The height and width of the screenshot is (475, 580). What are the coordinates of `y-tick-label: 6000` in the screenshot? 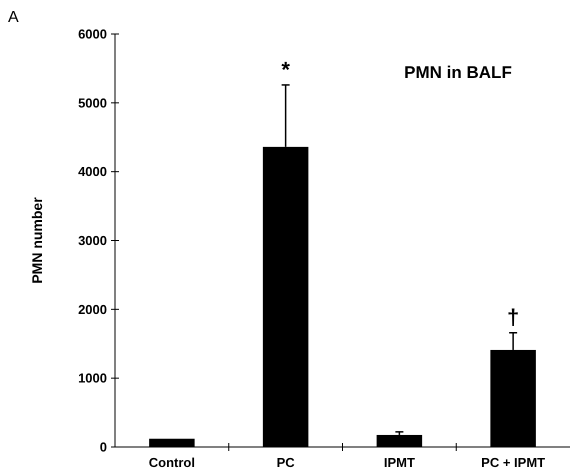 It's located at (92, 34).